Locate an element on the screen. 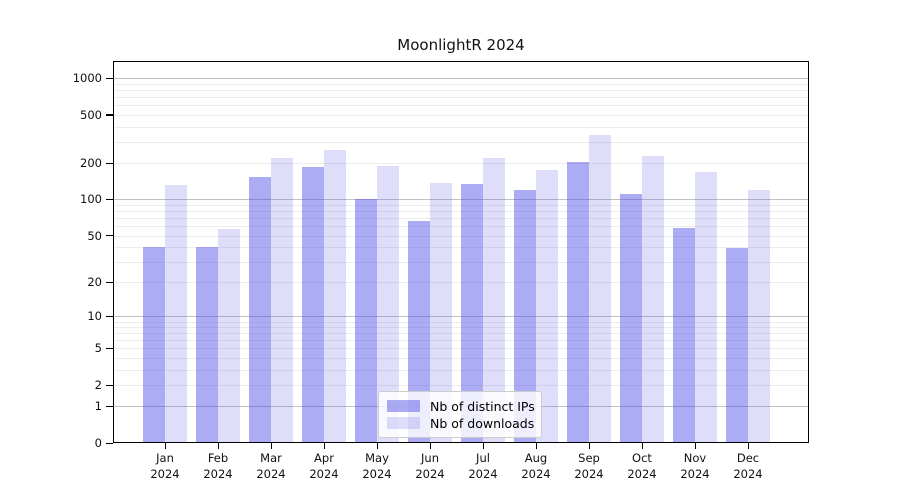  x-tick-label: Feb 2024 is located at coordinates (218, 466).